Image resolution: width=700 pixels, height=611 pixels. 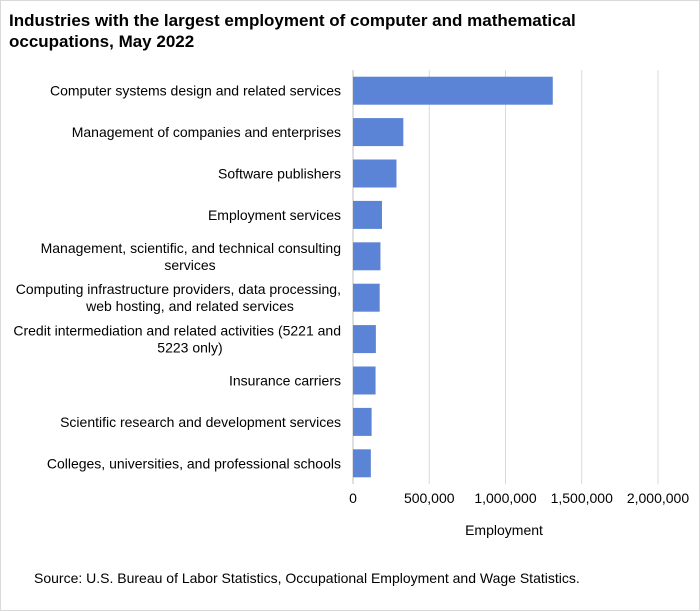 What do you see at coordinates (353, 498) in the screenshot?
I see `x-tick-label: 0` at bounding box center [353, 498].